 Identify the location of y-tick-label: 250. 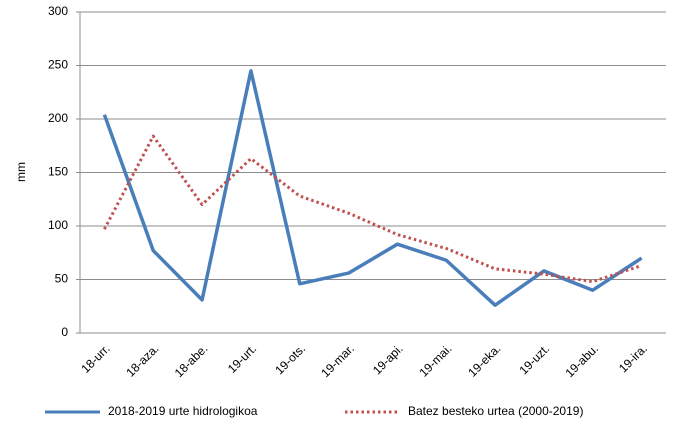
(58, 65).